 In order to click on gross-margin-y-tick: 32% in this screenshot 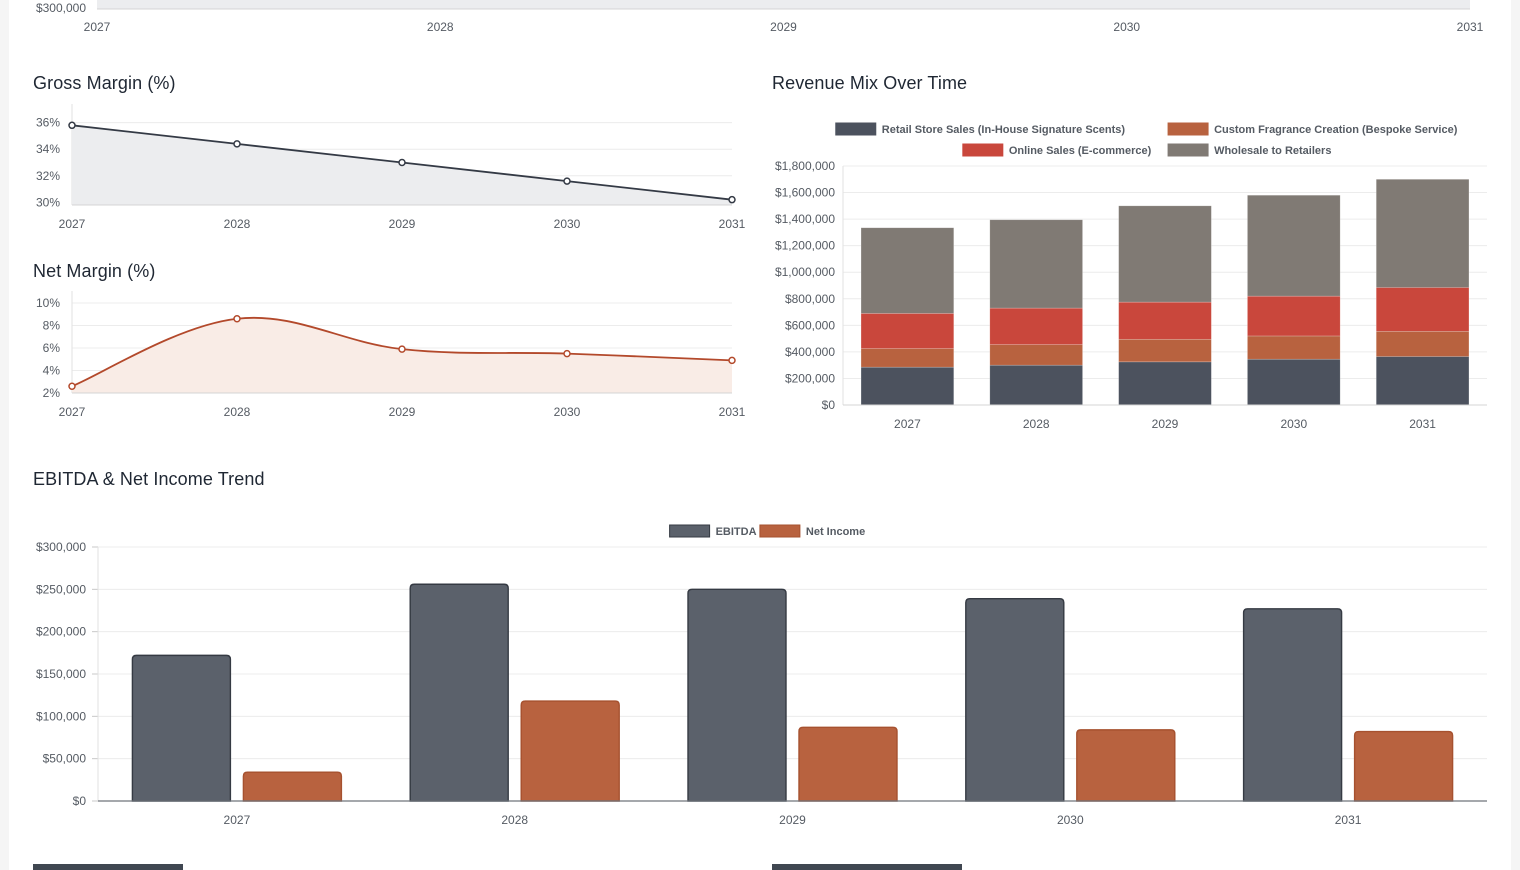, I will do `click(48, 176)`.